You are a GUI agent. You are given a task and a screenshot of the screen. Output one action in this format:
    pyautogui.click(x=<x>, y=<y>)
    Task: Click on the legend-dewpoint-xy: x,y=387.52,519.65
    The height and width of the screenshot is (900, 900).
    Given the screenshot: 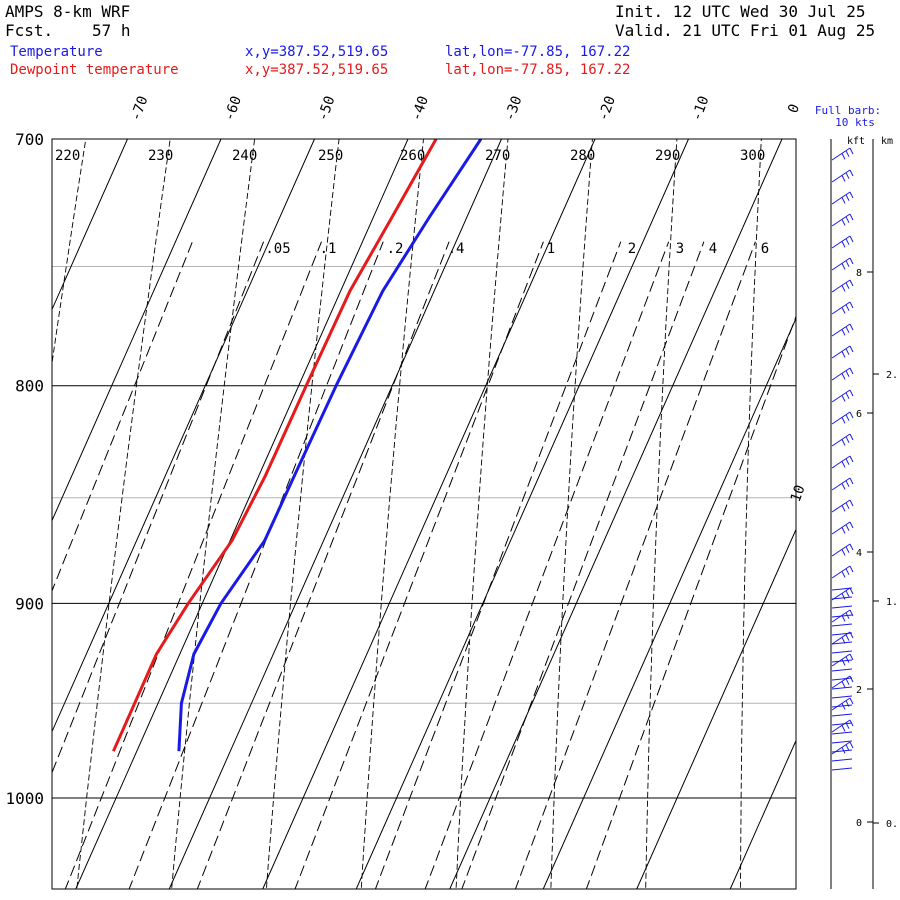 What is the action you would take?
    pyautogui.click(x=317, y=70)
    